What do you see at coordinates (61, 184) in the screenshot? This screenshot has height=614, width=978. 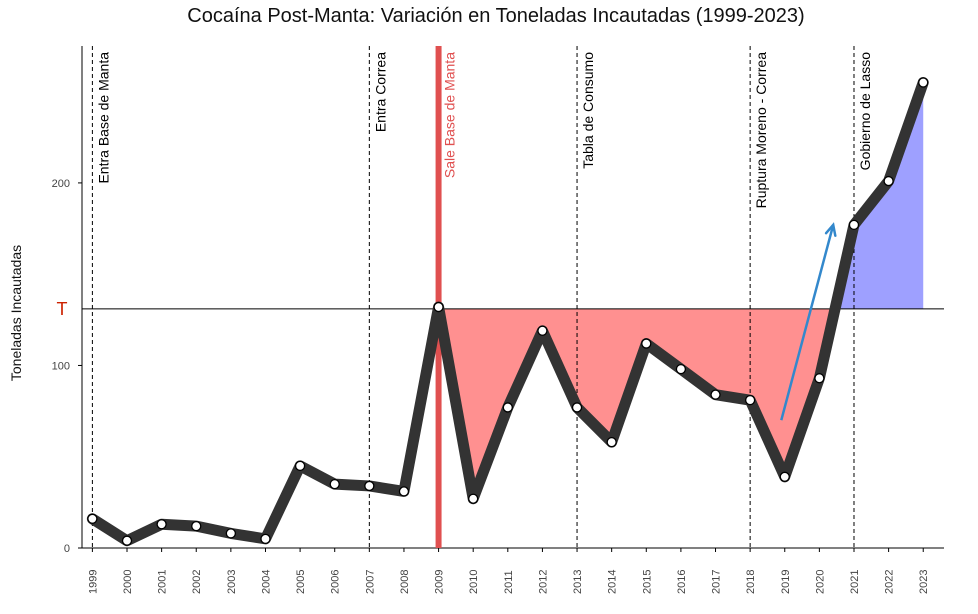 I see `y-tick-label: 200` at bounding box center [61, 184].